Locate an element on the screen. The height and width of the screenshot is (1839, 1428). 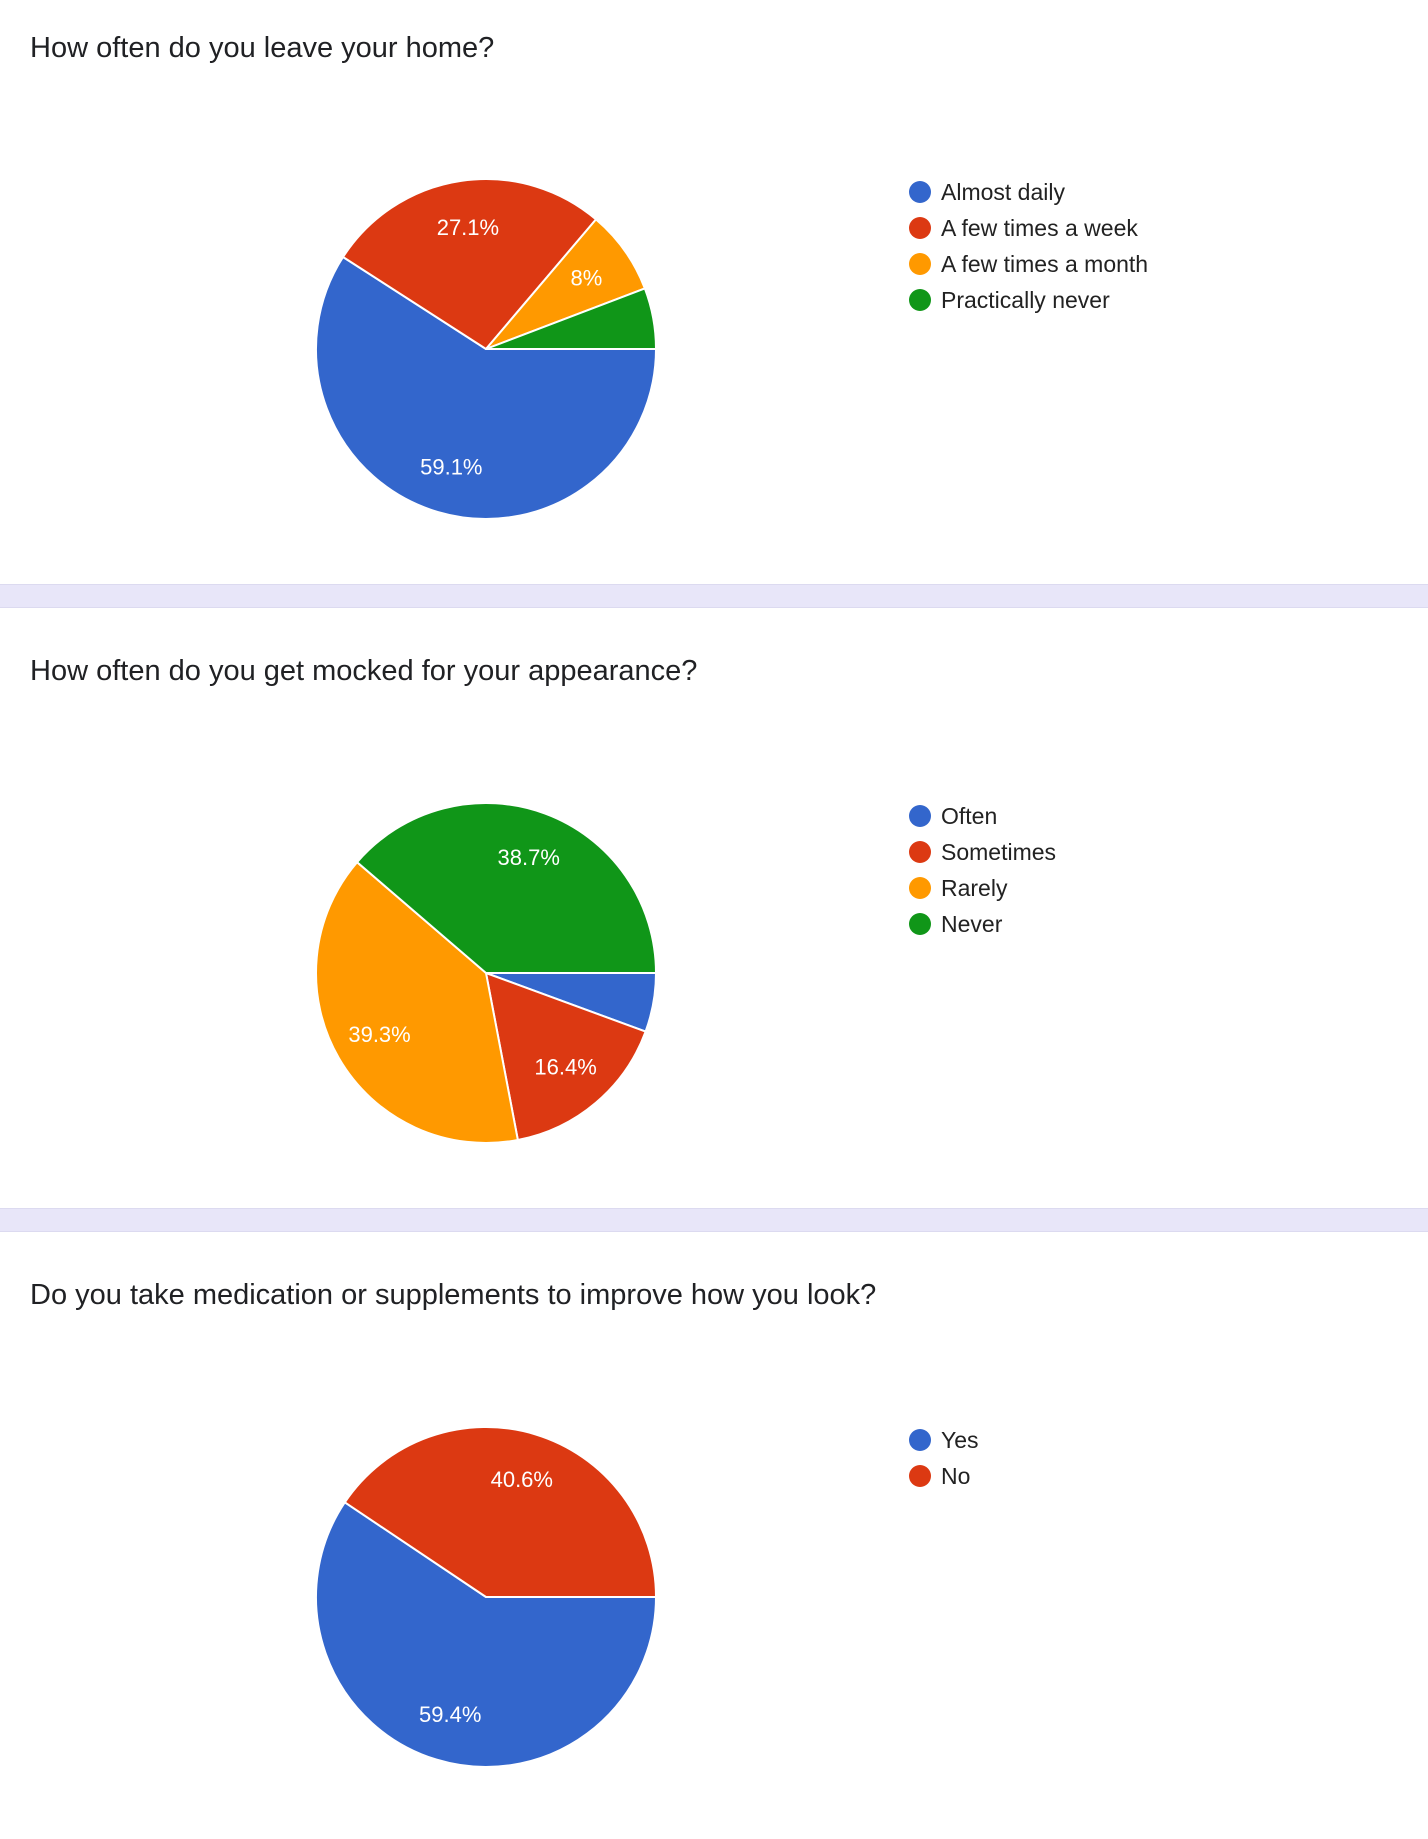
legend-item: Almost daily is located at coordinates (1028, 192).